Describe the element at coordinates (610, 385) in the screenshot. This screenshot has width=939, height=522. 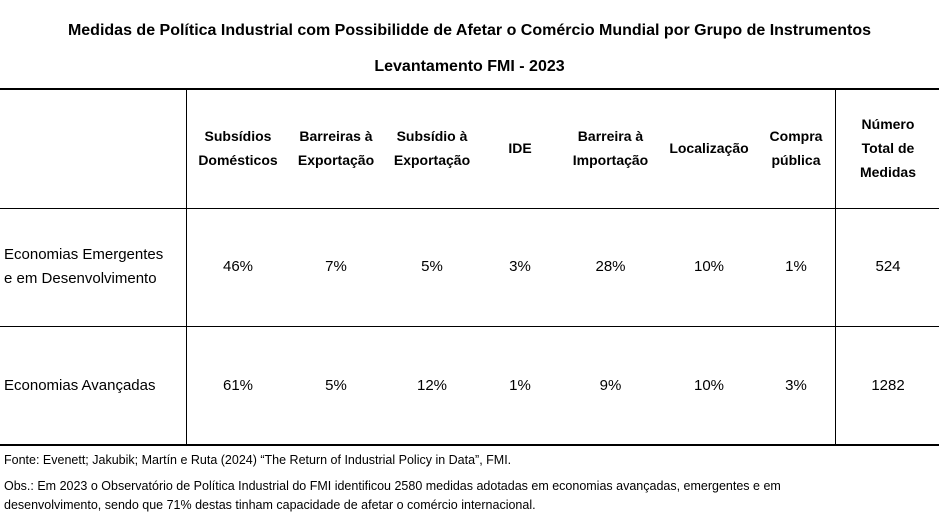
I see `table-cell: 9%` at that location.